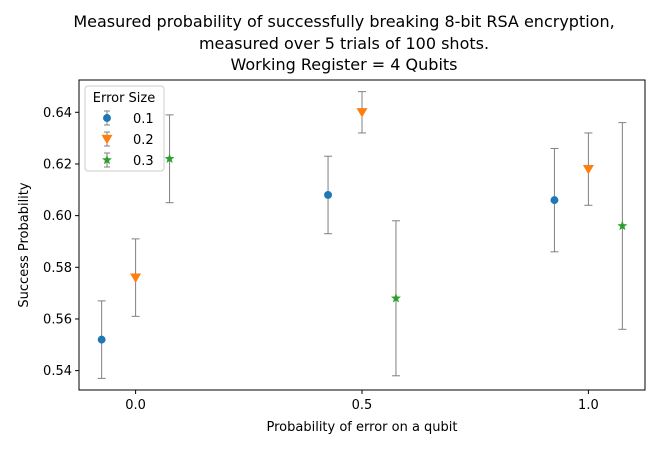 This screenshot has width=662, height=451. What do you see at coordinates (24, 244) in the screenshot?
I see `y-axis-label: Success Probability` at bounding box center [24, 244].